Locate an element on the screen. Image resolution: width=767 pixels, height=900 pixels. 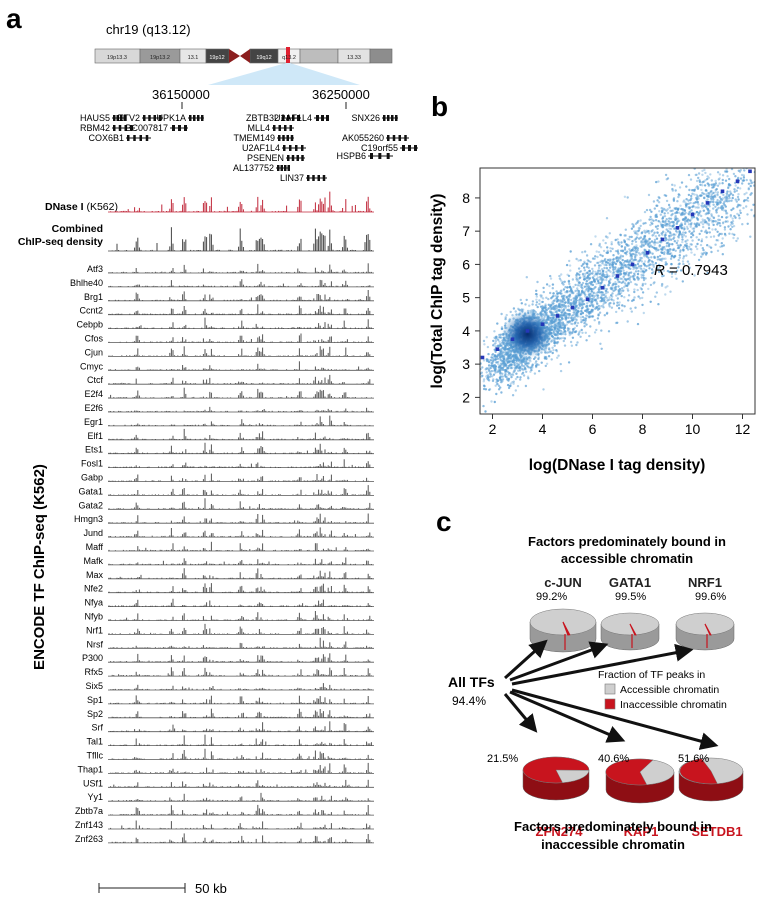
track-label: Cjun is located at coordinates (93, 352).